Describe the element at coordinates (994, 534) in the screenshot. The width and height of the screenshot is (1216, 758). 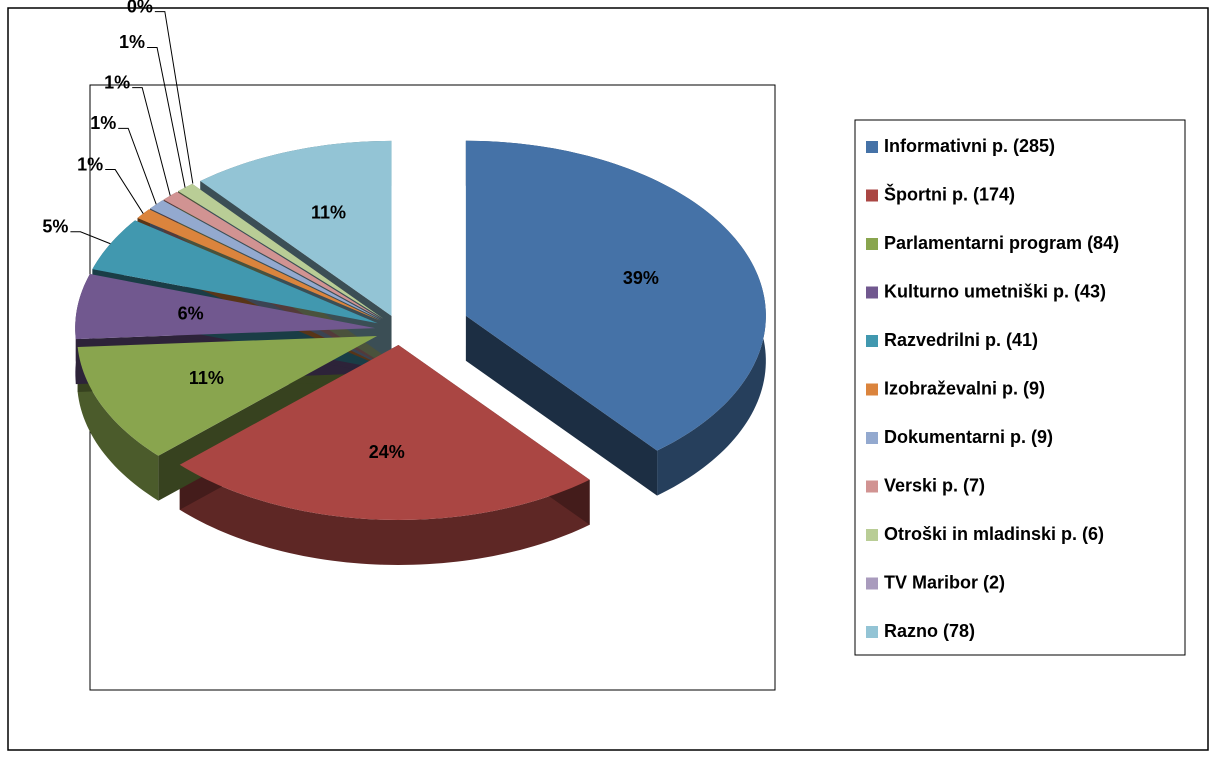
I see `legend-label: Otroški in mladinski p. (6)` at that location.